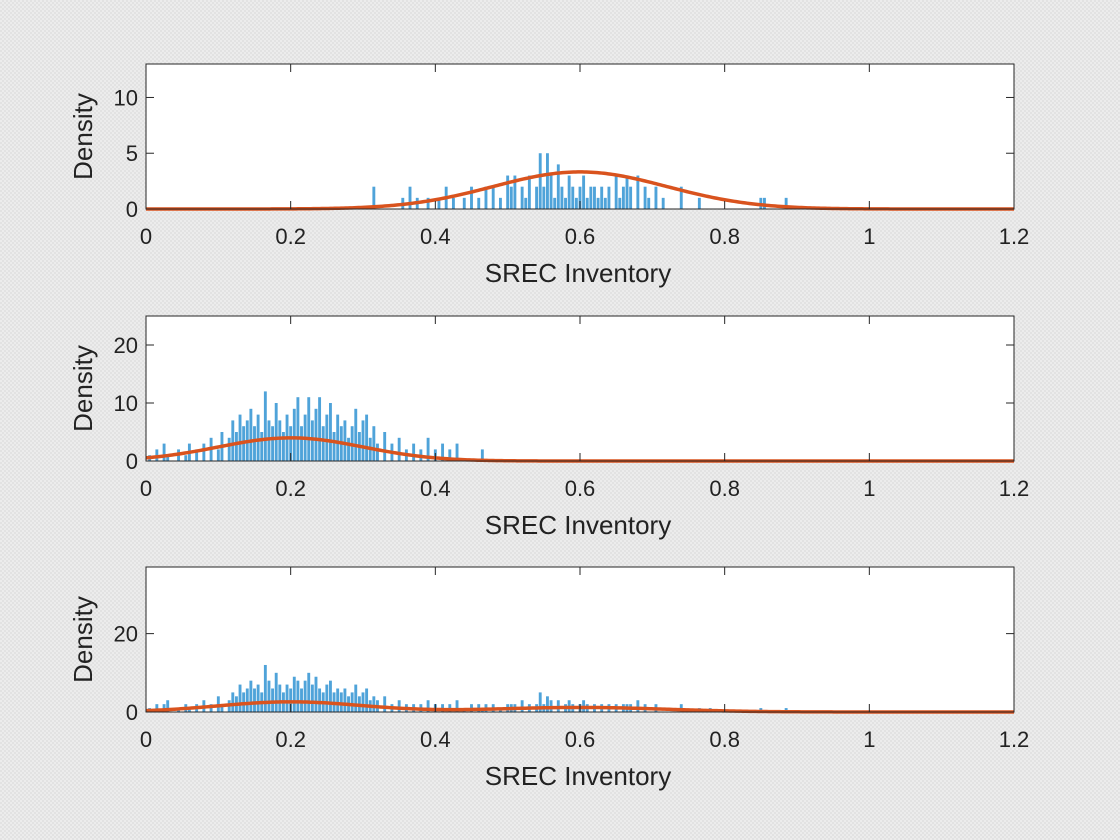  What do you see at coordinates (126, 97) in the screenshot?
I see `y-tick-label: 10` at bounding box center [126, 97].